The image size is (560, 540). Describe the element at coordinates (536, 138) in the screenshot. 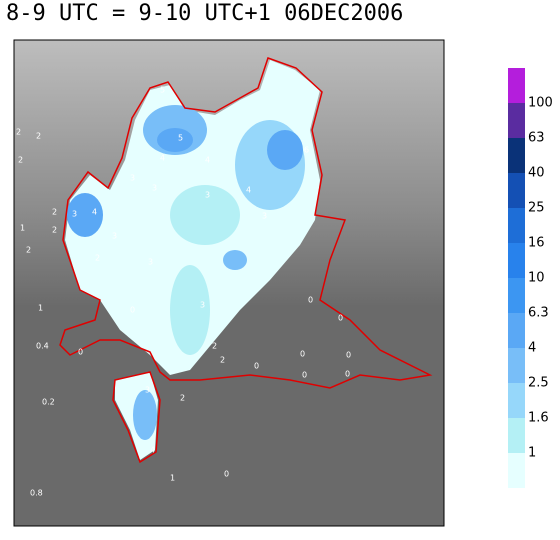

I see `colorbar-label: 63` at that location.